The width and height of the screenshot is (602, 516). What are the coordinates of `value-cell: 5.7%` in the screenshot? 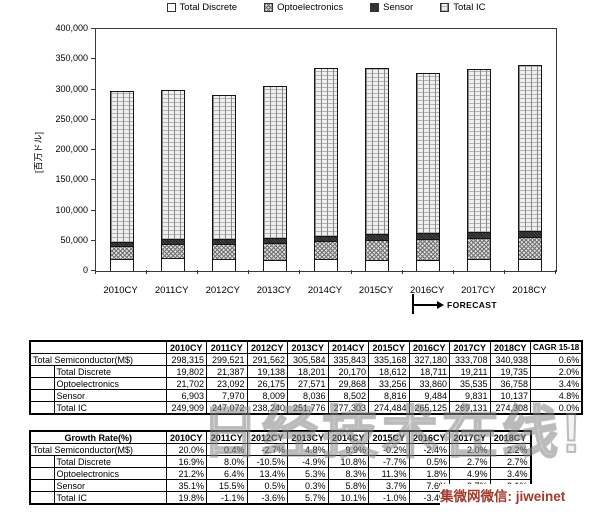 It's located at (308, 498).